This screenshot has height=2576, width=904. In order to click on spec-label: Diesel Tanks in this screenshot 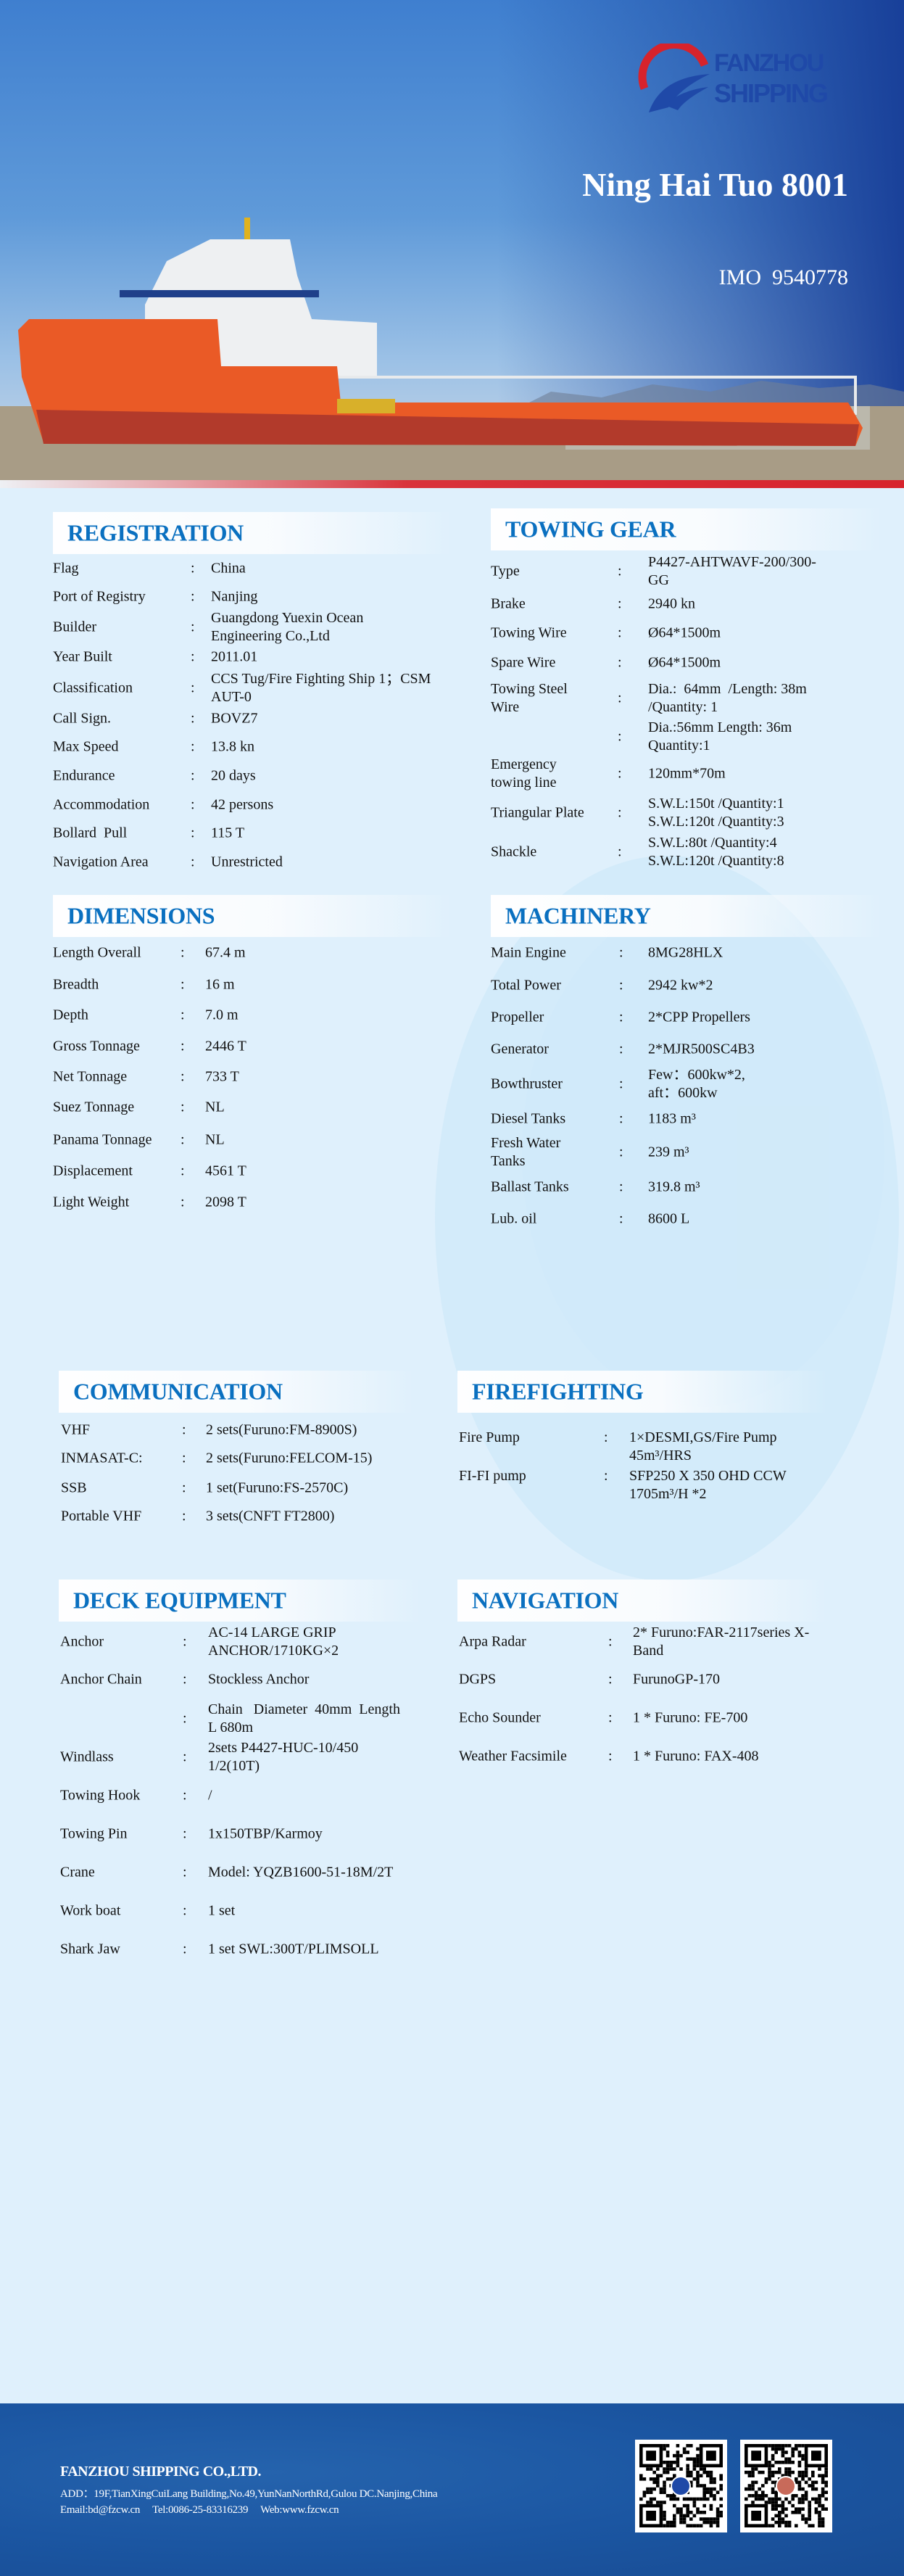, I will do `click(528, 1118)`.